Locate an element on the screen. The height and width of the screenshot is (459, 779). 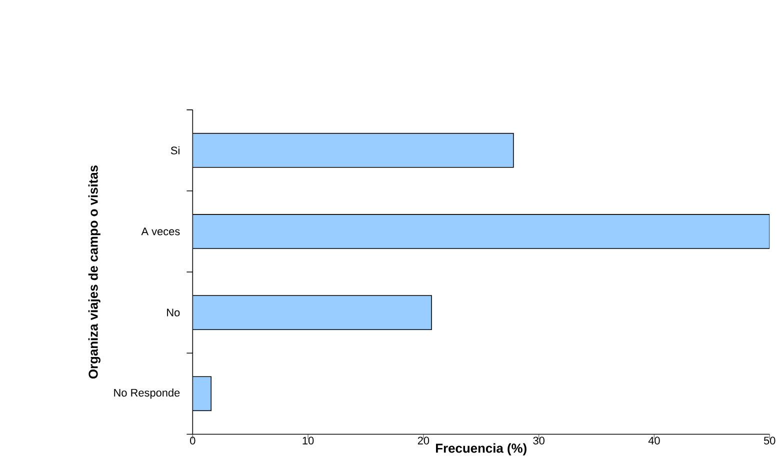
y-tick-label: No Responde is located at coordinates (147, 393).